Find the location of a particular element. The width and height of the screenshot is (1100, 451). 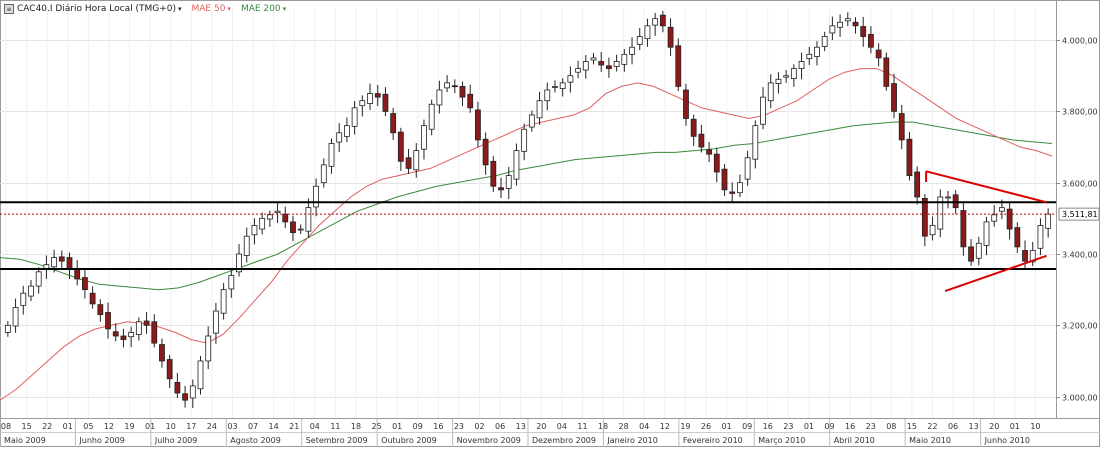

x-tick-label: 13 is located at coordinates (521, 426).